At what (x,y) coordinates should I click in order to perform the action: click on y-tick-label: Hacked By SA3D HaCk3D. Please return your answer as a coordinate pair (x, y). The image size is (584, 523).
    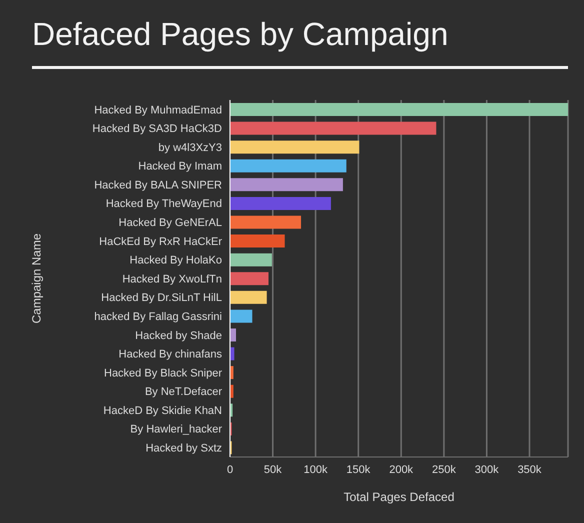
    Looking at the image, I should click on (157, 129).